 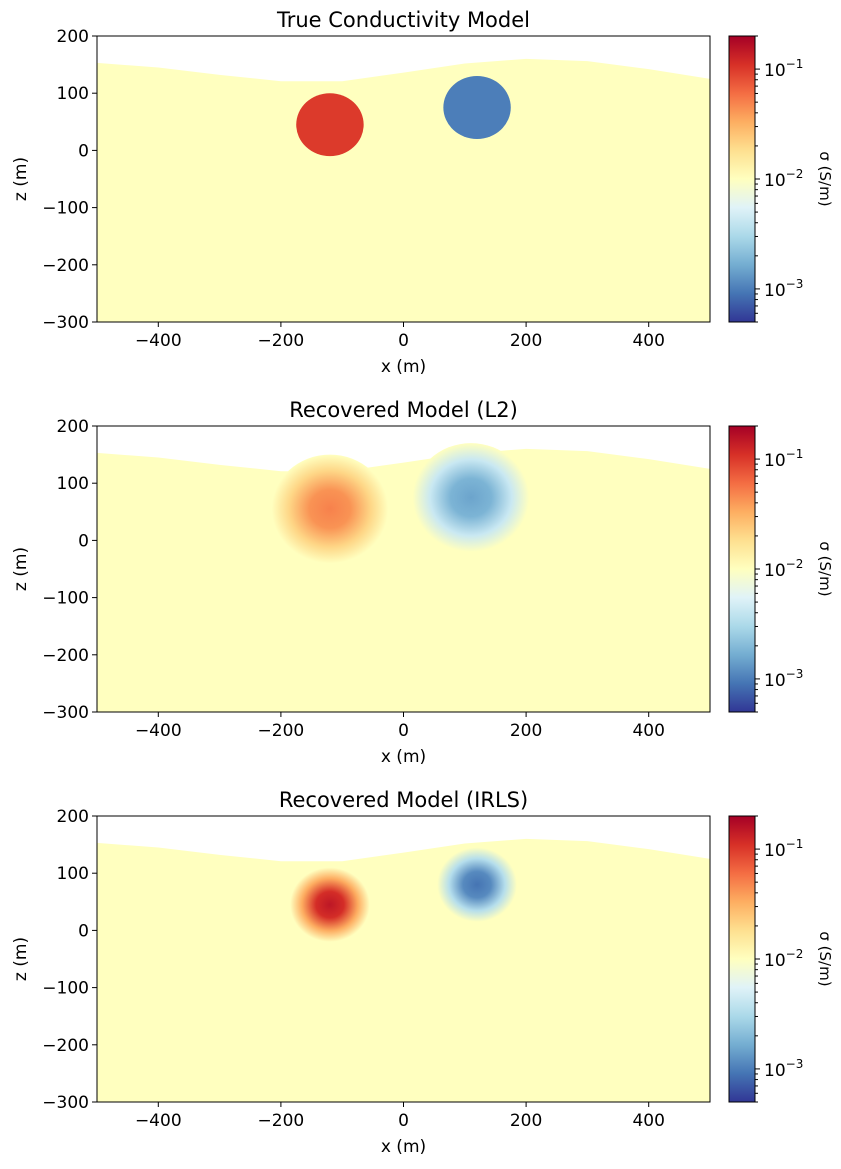 I want to click on chart-title: Recovered Model (IRLS), so click(x=403, y=800).